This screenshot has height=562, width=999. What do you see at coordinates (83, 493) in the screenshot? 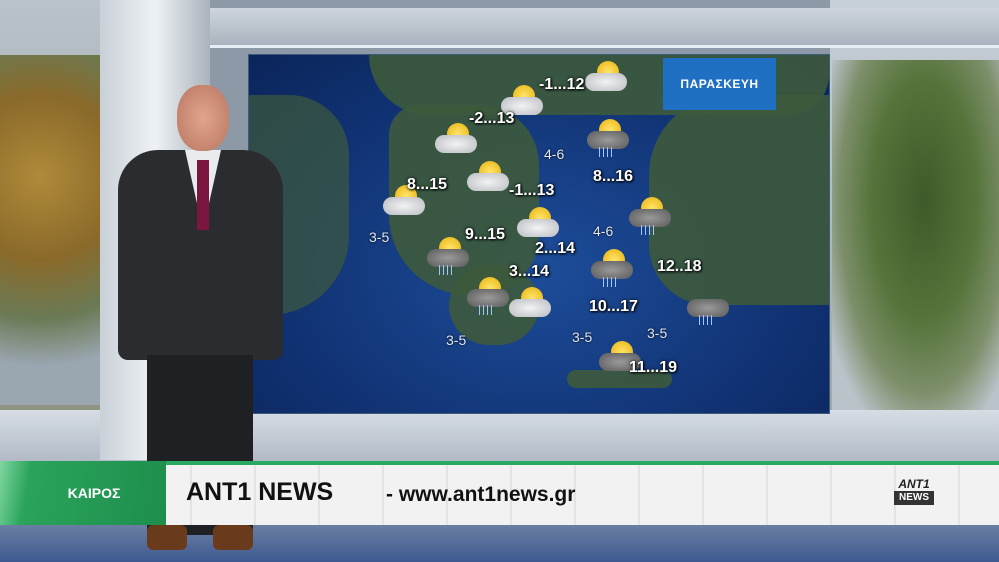
I see `section-label: ΚΑΙΡΟΣ` at bounding box center [83, 493].